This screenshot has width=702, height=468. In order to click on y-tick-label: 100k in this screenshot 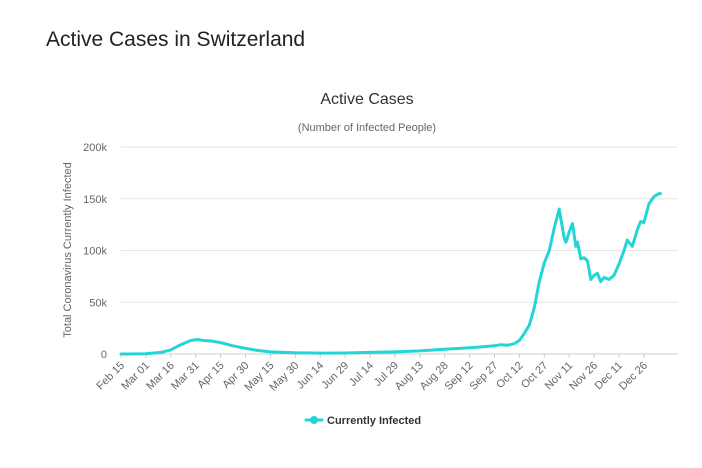, I will do `click(95, 252)`.